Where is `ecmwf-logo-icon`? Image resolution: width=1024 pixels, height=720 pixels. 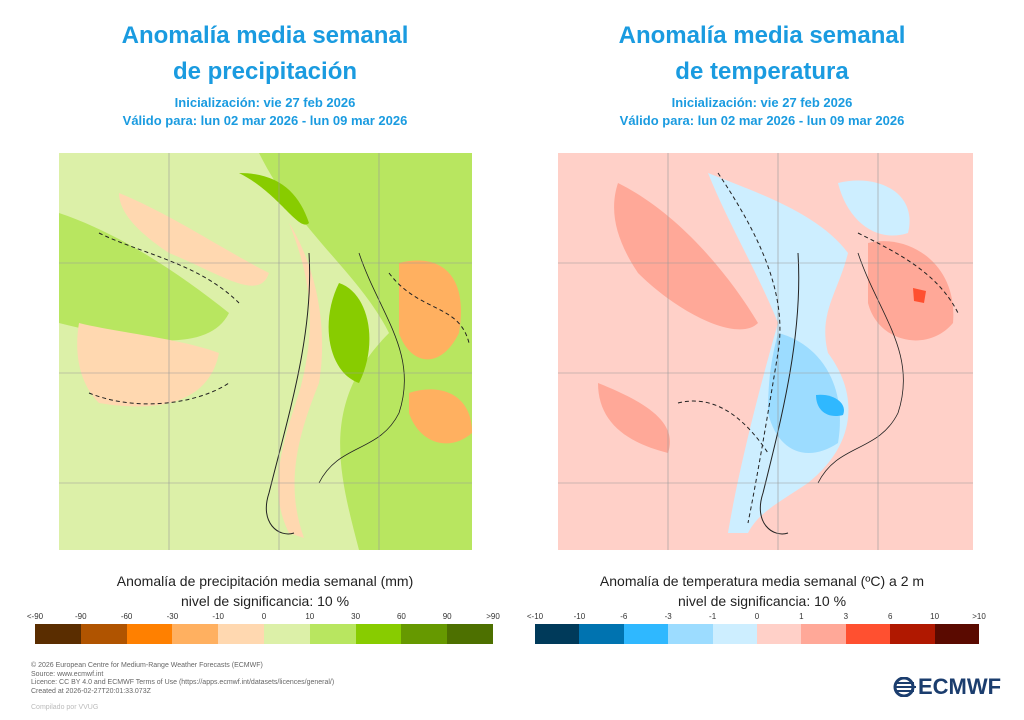
ecmwf-logo-icon is located at coordinates (904, 687).